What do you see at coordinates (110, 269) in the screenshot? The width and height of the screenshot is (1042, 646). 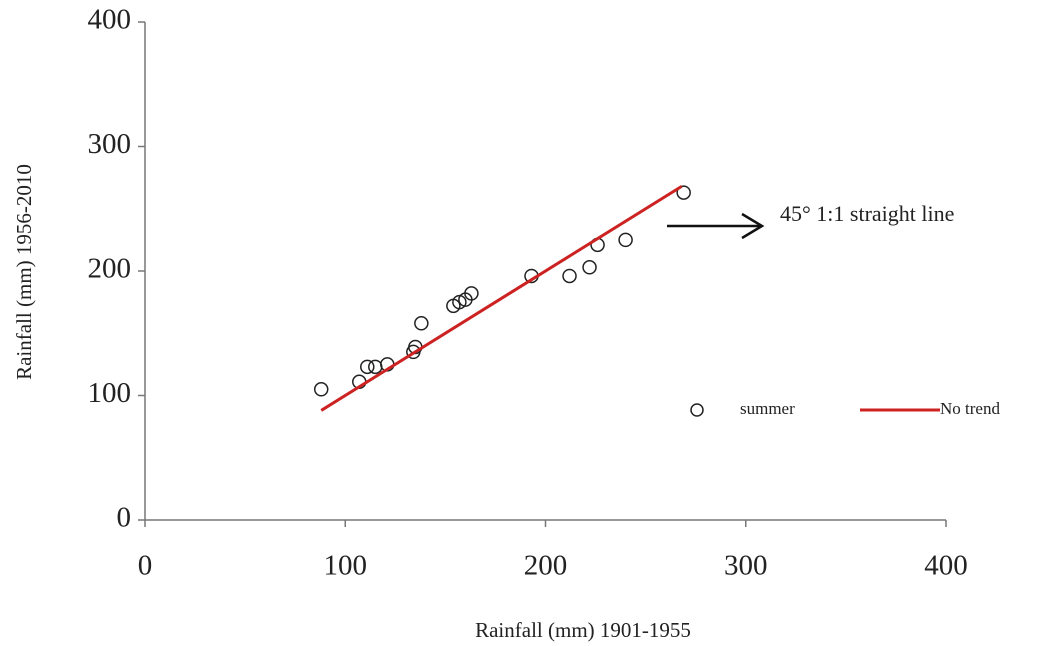 I see `y-tick-label: 200` at bounding box center [110, 269].